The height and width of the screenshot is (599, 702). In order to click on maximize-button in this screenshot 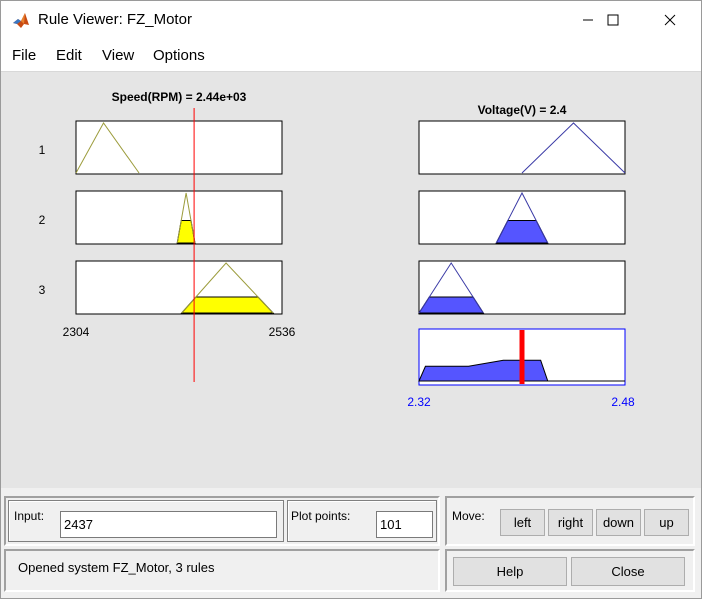, I will do `click(613, 20)`.